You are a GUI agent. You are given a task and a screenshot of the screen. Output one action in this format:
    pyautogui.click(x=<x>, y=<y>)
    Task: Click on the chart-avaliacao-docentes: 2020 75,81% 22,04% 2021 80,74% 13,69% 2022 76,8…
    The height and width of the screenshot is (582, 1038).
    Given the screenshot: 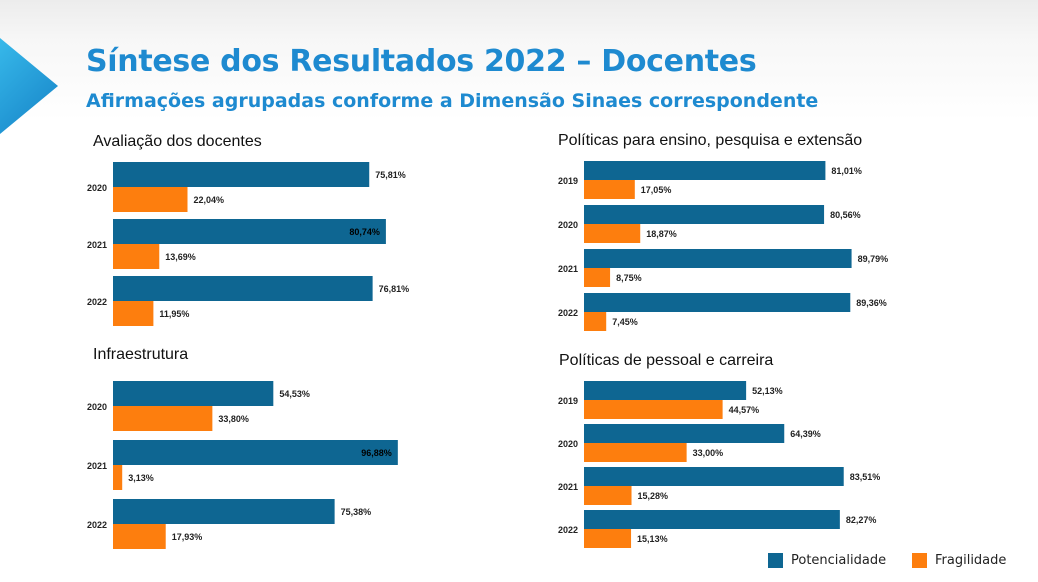 What is the action you would take?
    pyautogui.click(x=248, y=244)
    